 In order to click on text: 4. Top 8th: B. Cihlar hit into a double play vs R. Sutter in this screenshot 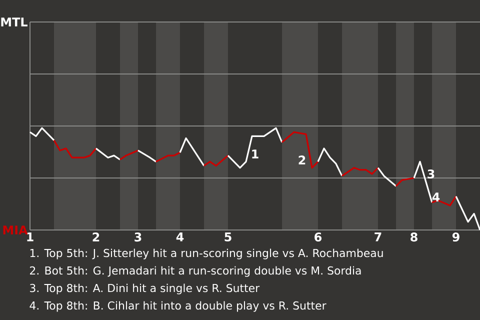, I will do `click(178, 306)`.